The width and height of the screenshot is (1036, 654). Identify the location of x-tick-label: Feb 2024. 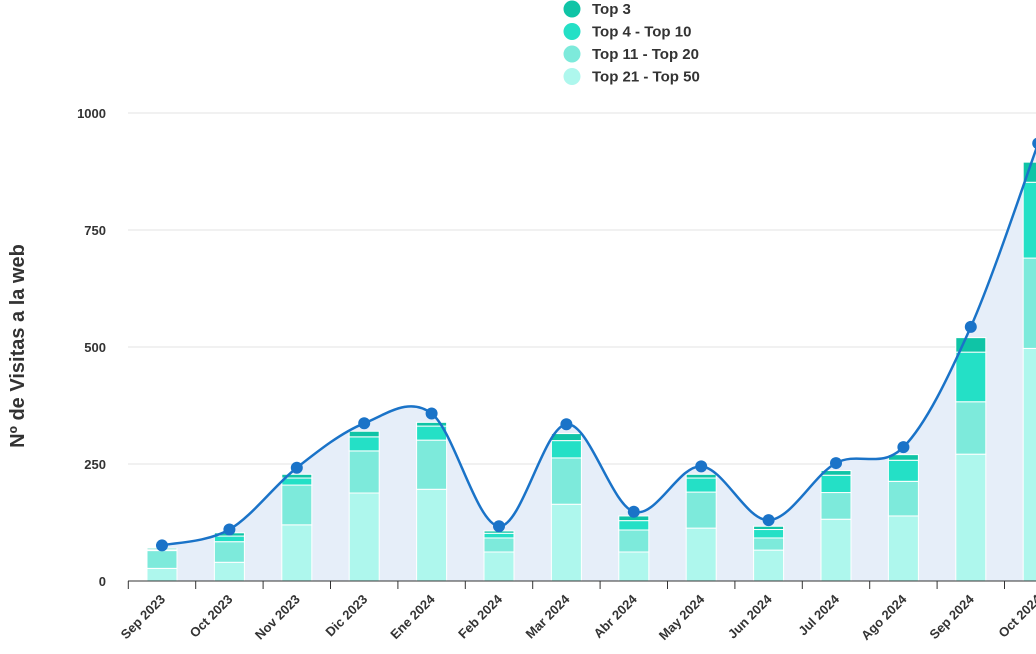
(480, 616).